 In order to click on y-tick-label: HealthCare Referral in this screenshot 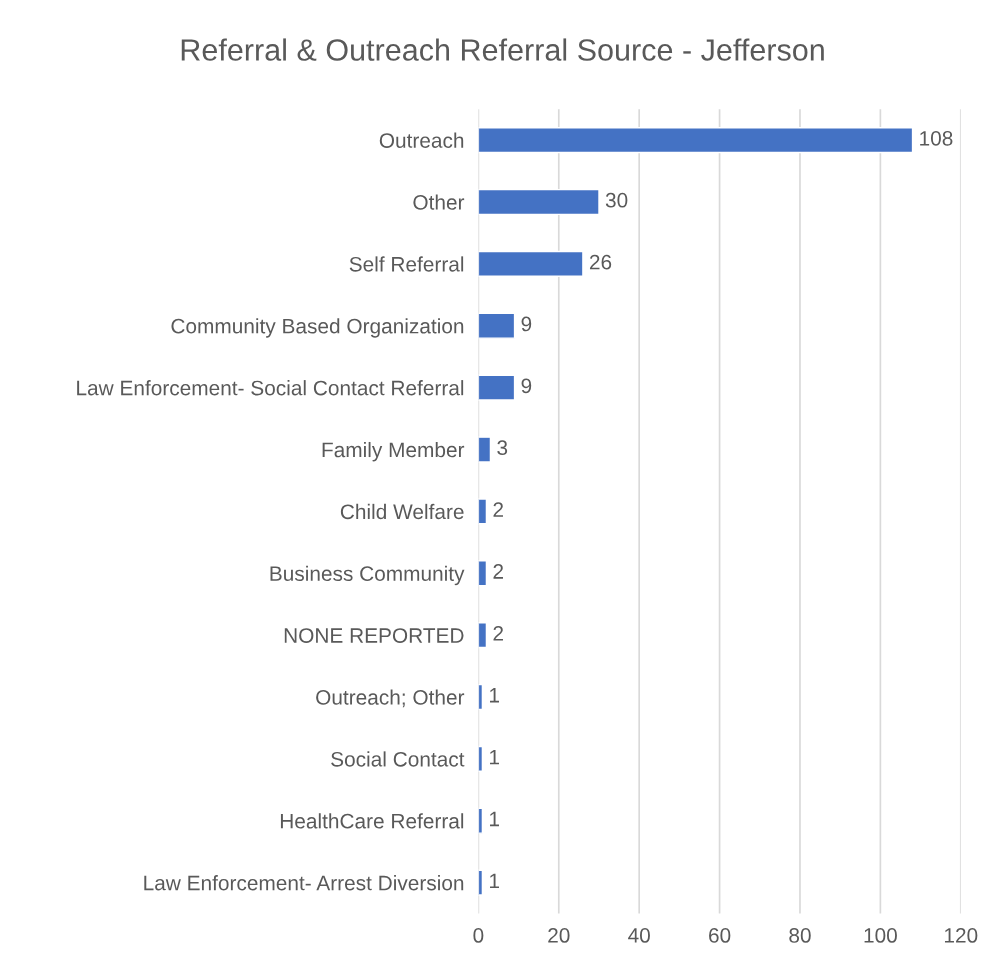, I will do `click(372, 821)`.